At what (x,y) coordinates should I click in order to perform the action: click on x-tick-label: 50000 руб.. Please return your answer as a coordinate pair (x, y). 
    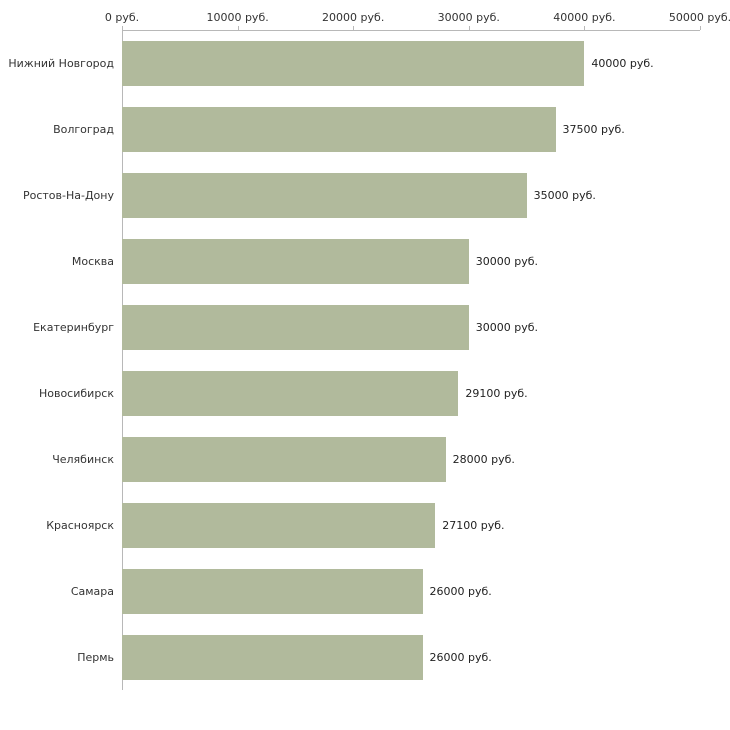
    Looking at the image, I should click on (699, 17).